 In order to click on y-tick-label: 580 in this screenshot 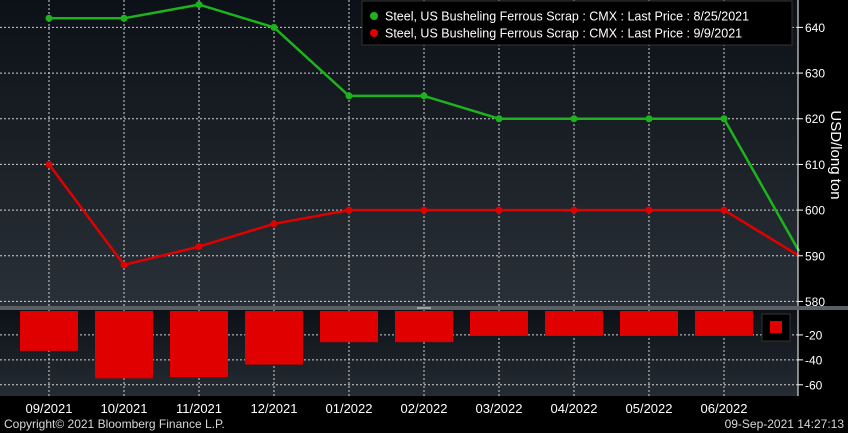, I will do `click(815, 302)`.